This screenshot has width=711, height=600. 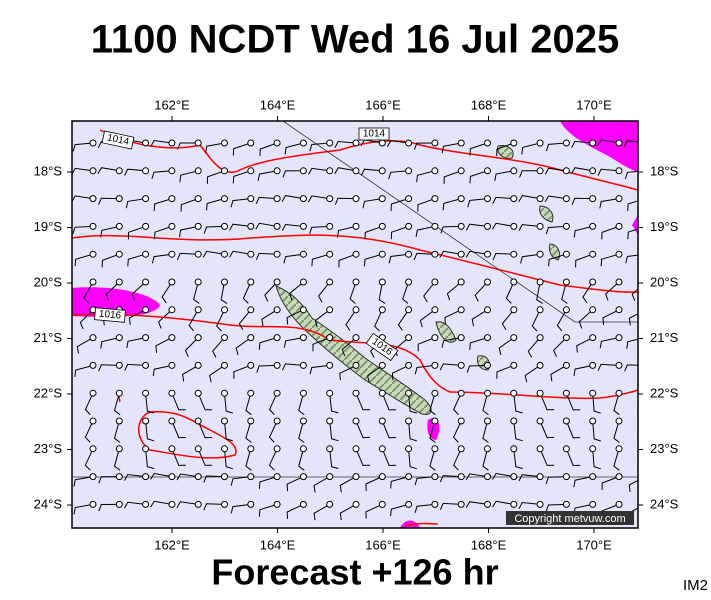 I want to click on high-area, so click(x=621, y=178).